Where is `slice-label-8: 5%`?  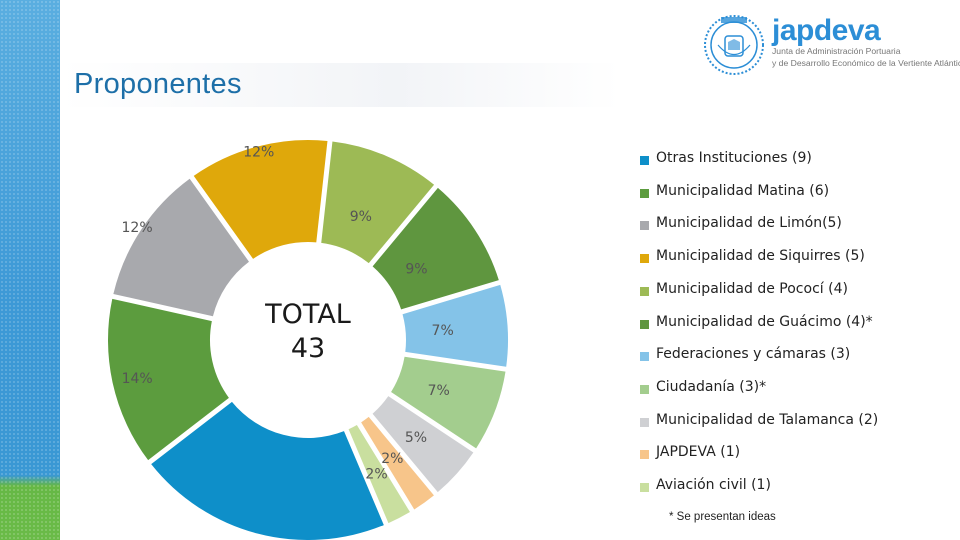
slice-label-8: 5% is located at coordinates (416, 438).